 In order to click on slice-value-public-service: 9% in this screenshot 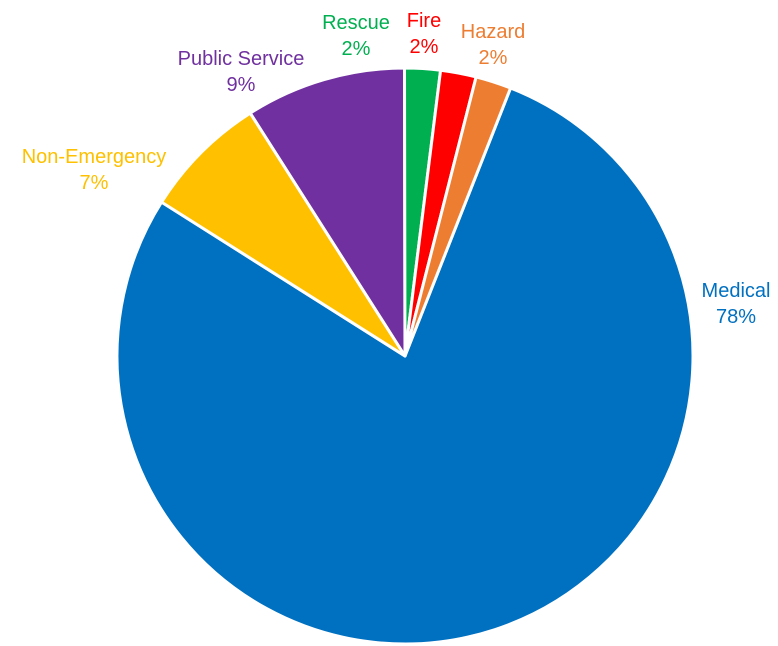, I will do `click(241, 85)`.